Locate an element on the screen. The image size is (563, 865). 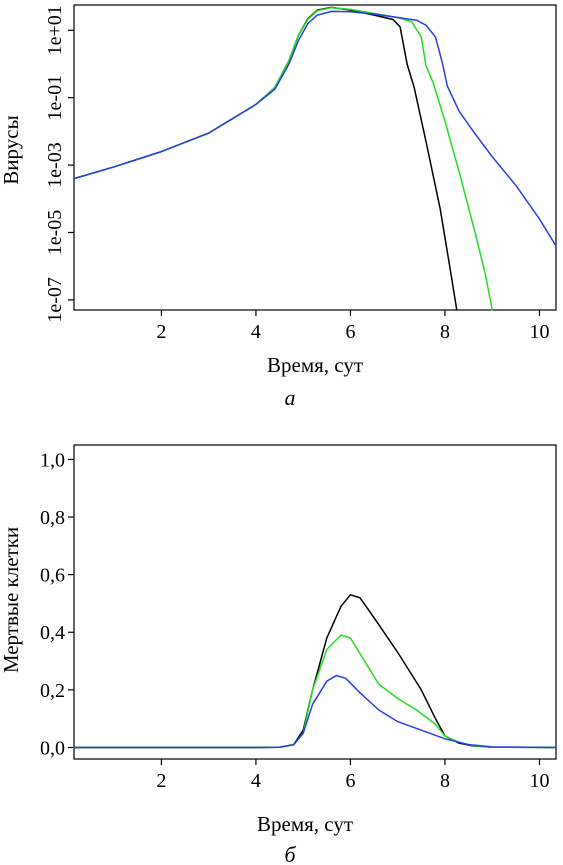
dead-cells-y-tick-label: 0,6 is located at coordinates (52, 576).